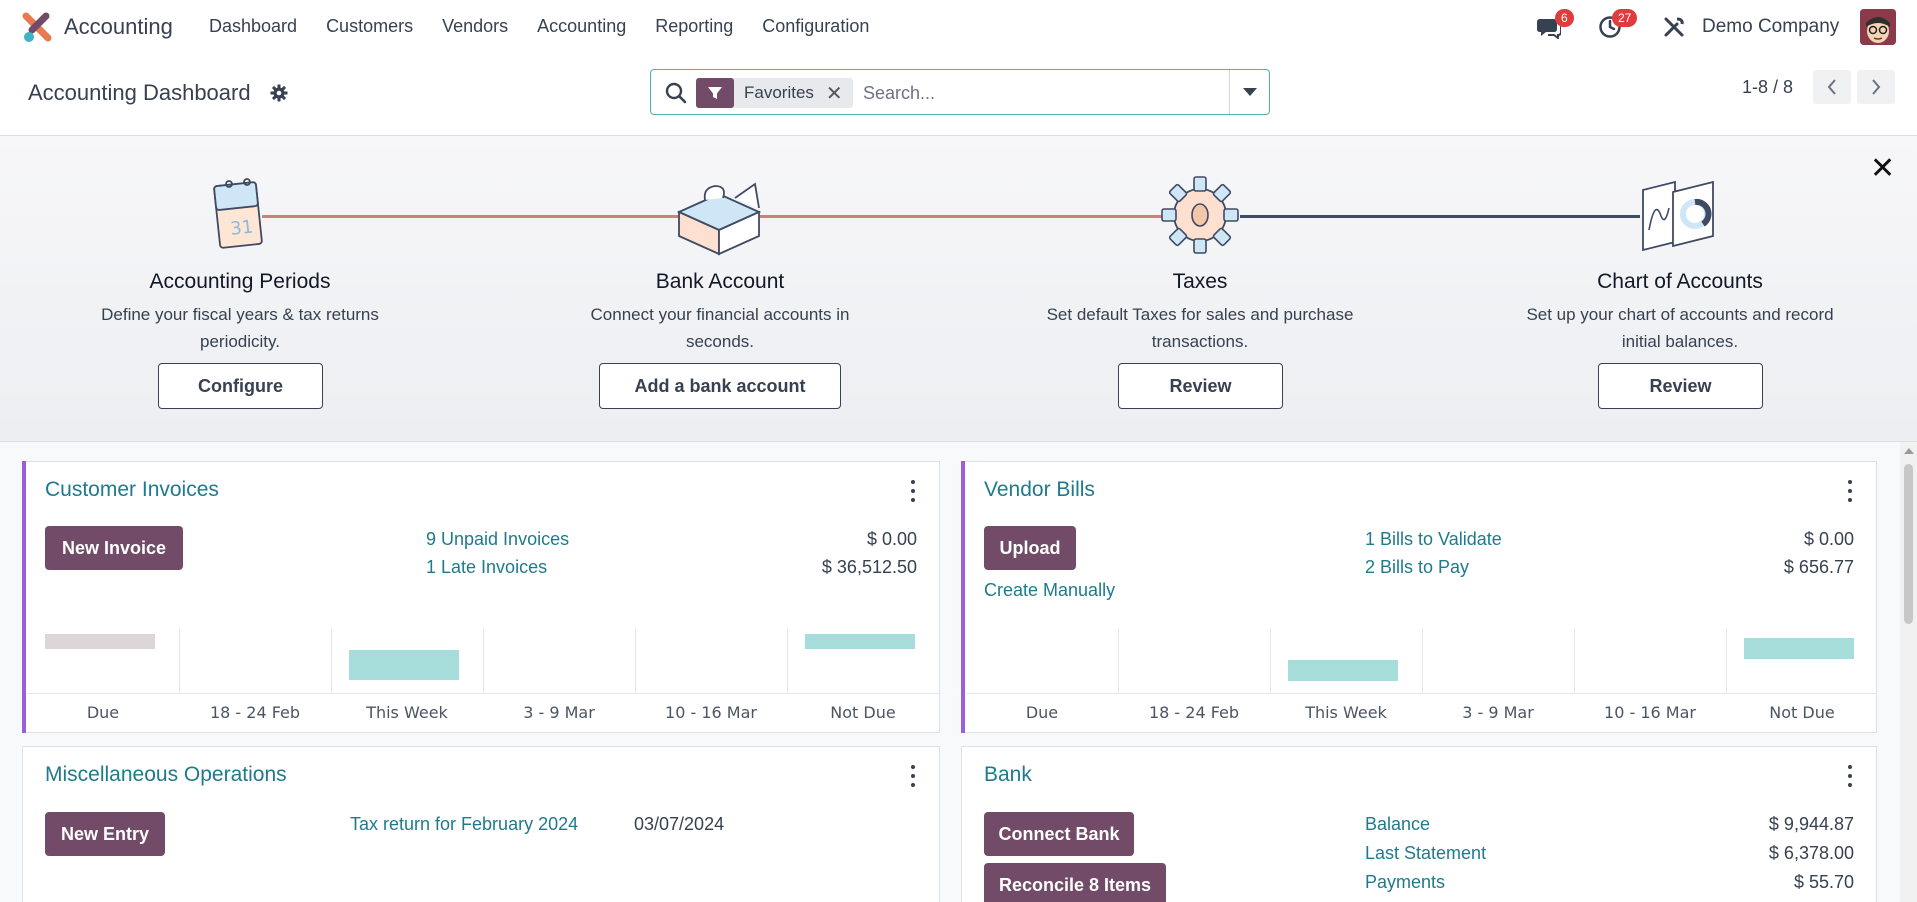 The height and width of the screenshot is (902, 1917). I want to click on chart-of-accounts-icon, so click(1680, 213).